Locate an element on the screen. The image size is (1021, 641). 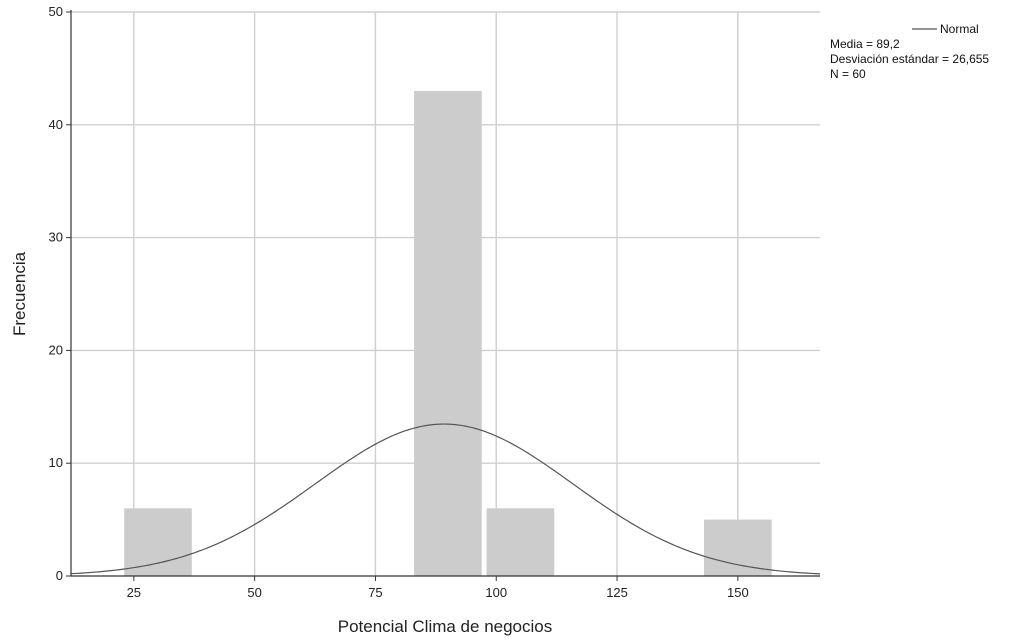
y-tick-label: 20 is located at coordinates (56, 349).